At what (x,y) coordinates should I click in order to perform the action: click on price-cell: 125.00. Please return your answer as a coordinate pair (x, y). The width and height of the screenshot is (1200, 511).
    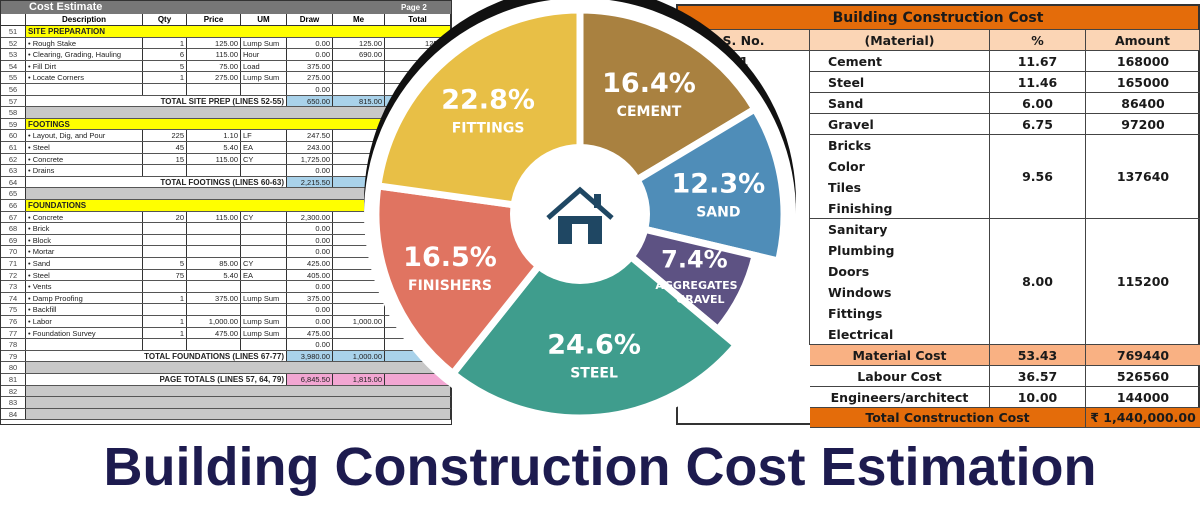
    Looking at the image, I should click on (214, 43).